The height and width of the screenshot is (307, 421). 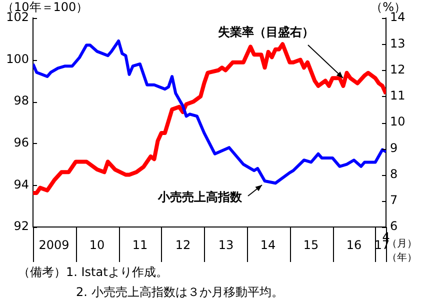 What do you see at coordinates (394, 147) in the screenshot?
I see `y2-tick-label: 9` at bounding box center [394, 147].